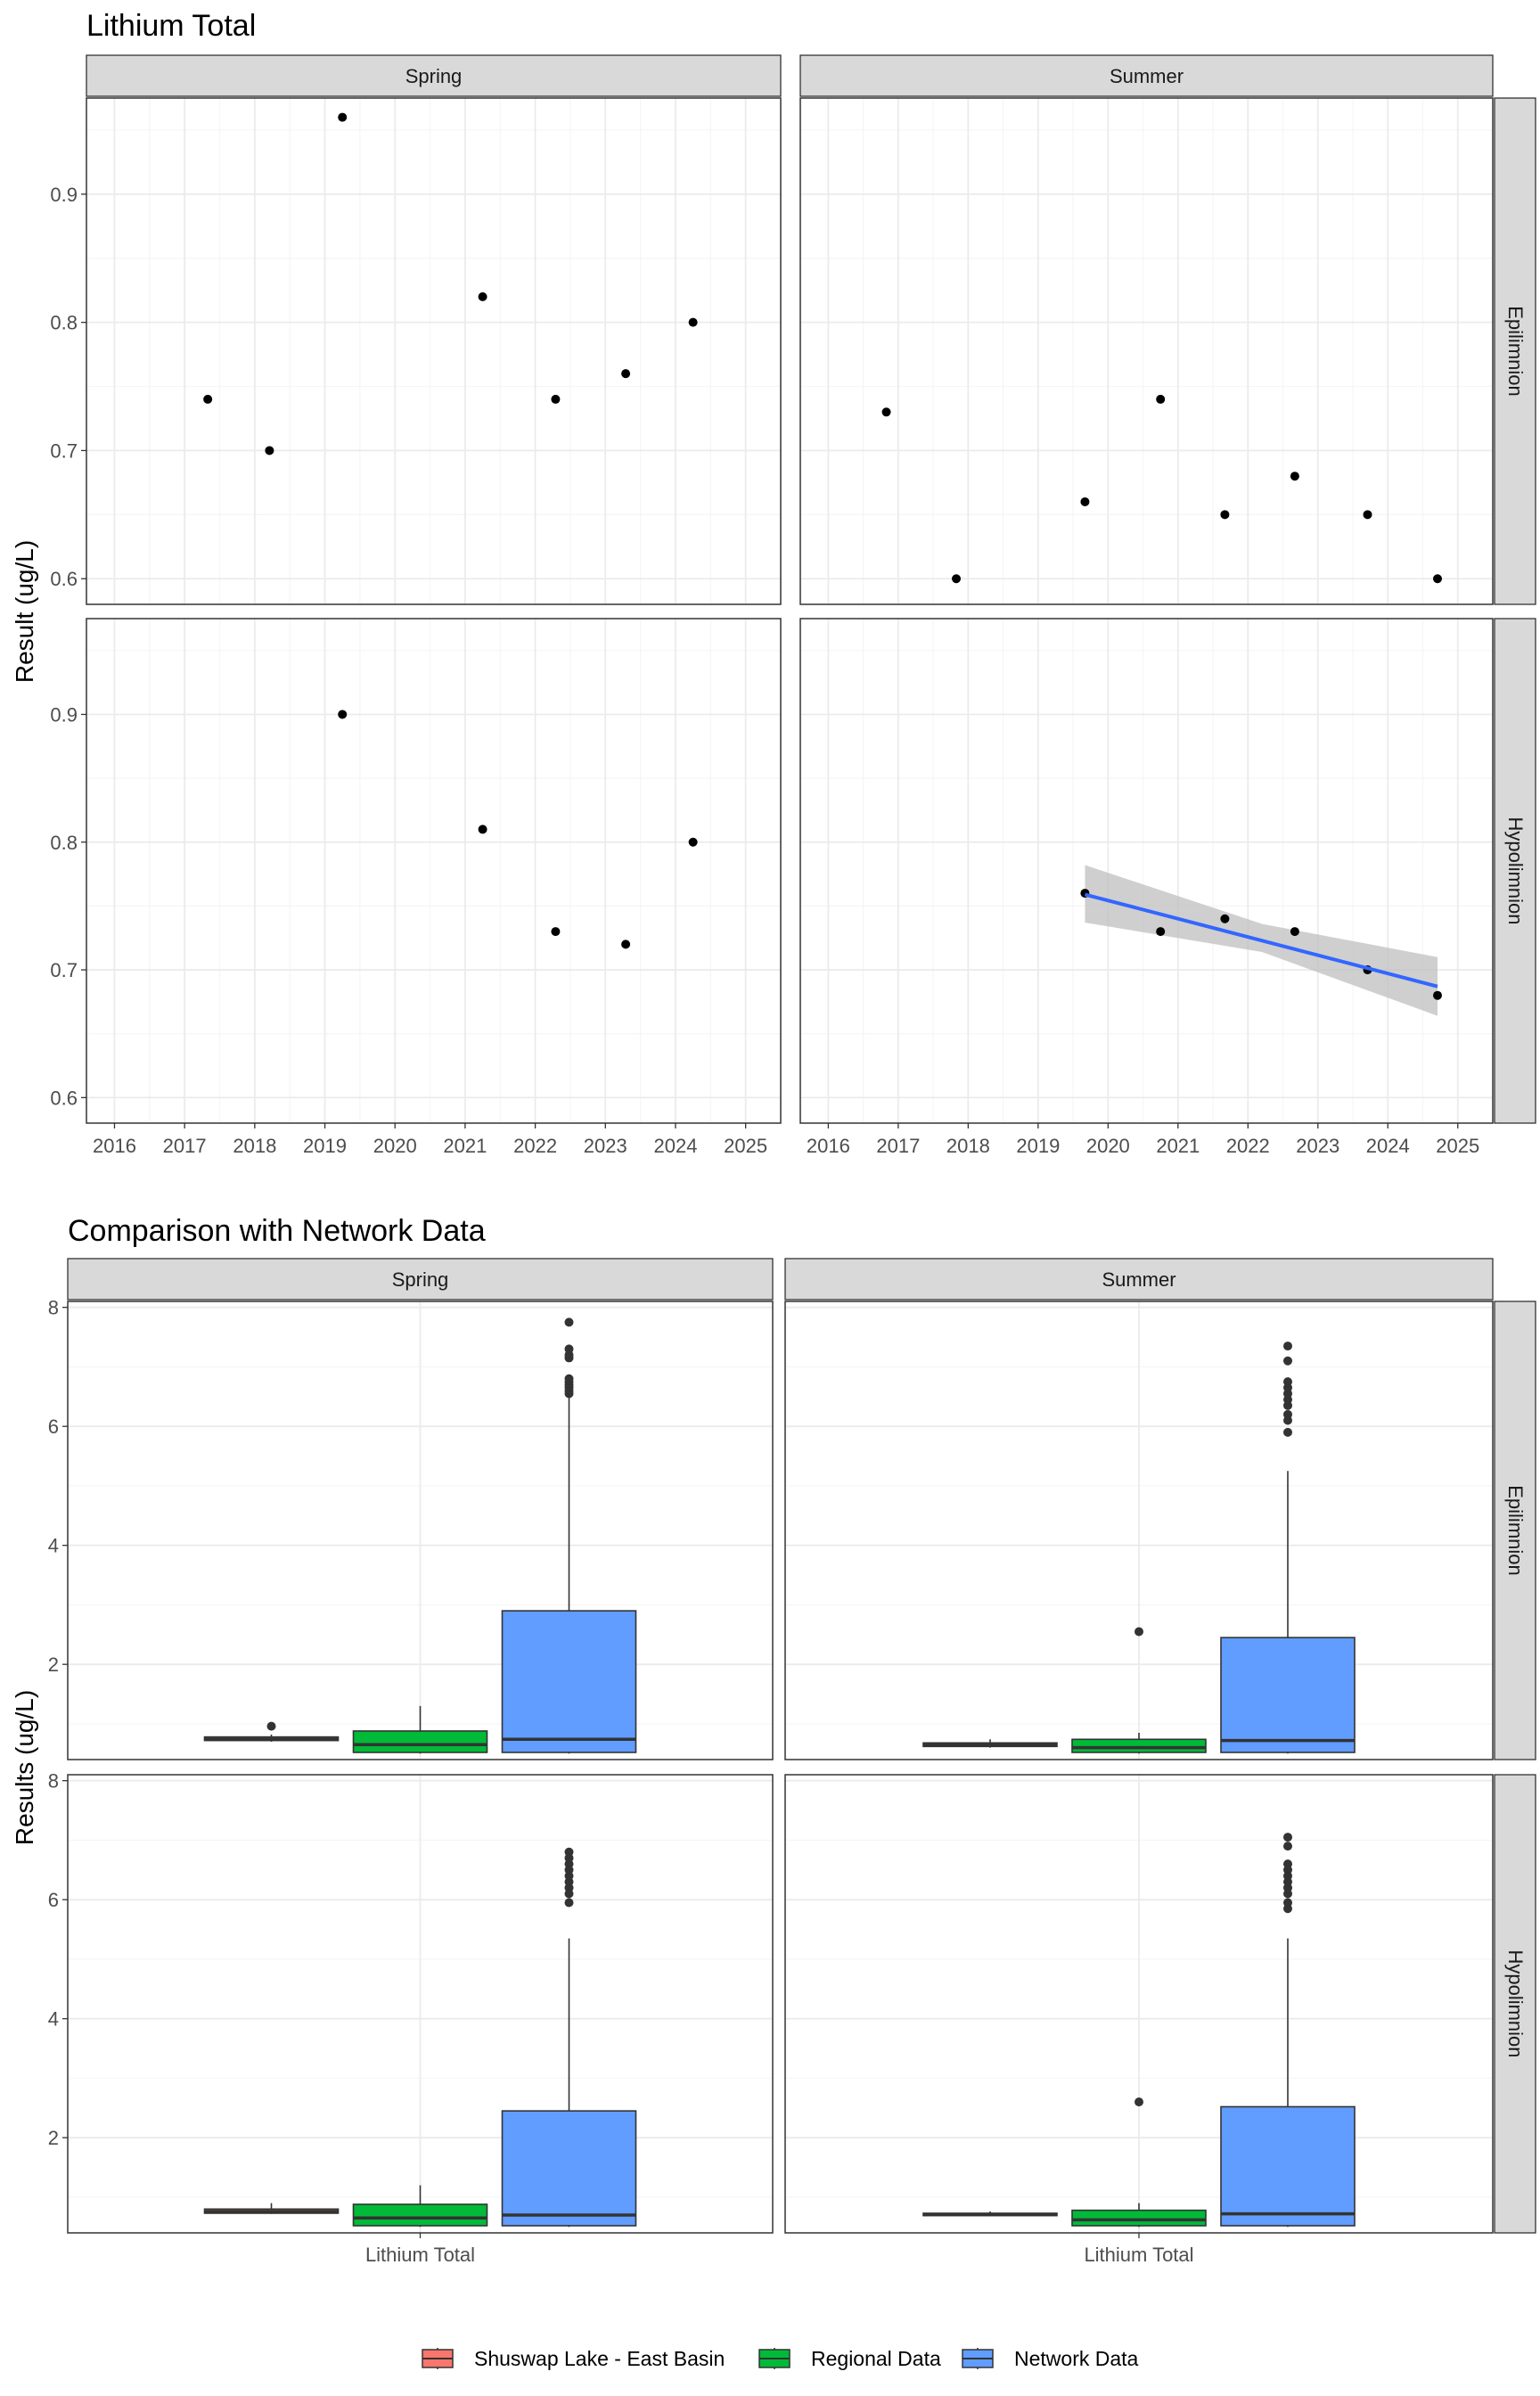 The height and width of the screenshot is (2396, 1540). What do you see at coordinates (24, 611) in the screenshot?
I see `y-axis-title-1: Result (ug/L)` at bounding box center [24, 611].